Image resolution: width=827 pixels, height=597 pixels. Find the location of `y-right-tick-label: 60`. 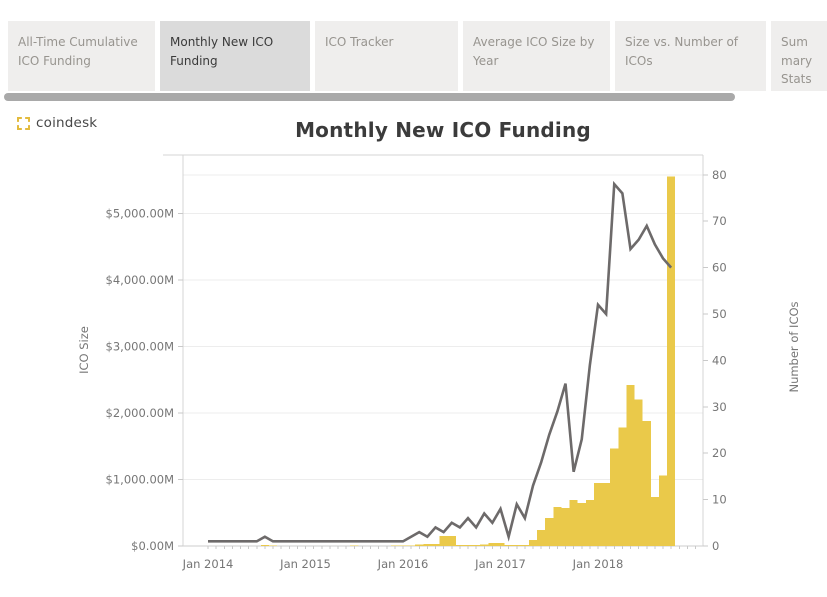

y-right-tick-label: 60 is located at coordinates (719, 268).